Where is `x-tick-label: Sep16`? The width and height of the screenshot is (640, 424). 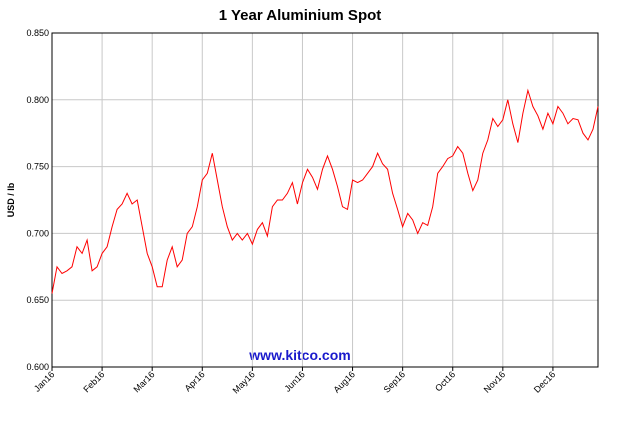 x-tick-label: Sep16 is located at coordinates (394, 381).